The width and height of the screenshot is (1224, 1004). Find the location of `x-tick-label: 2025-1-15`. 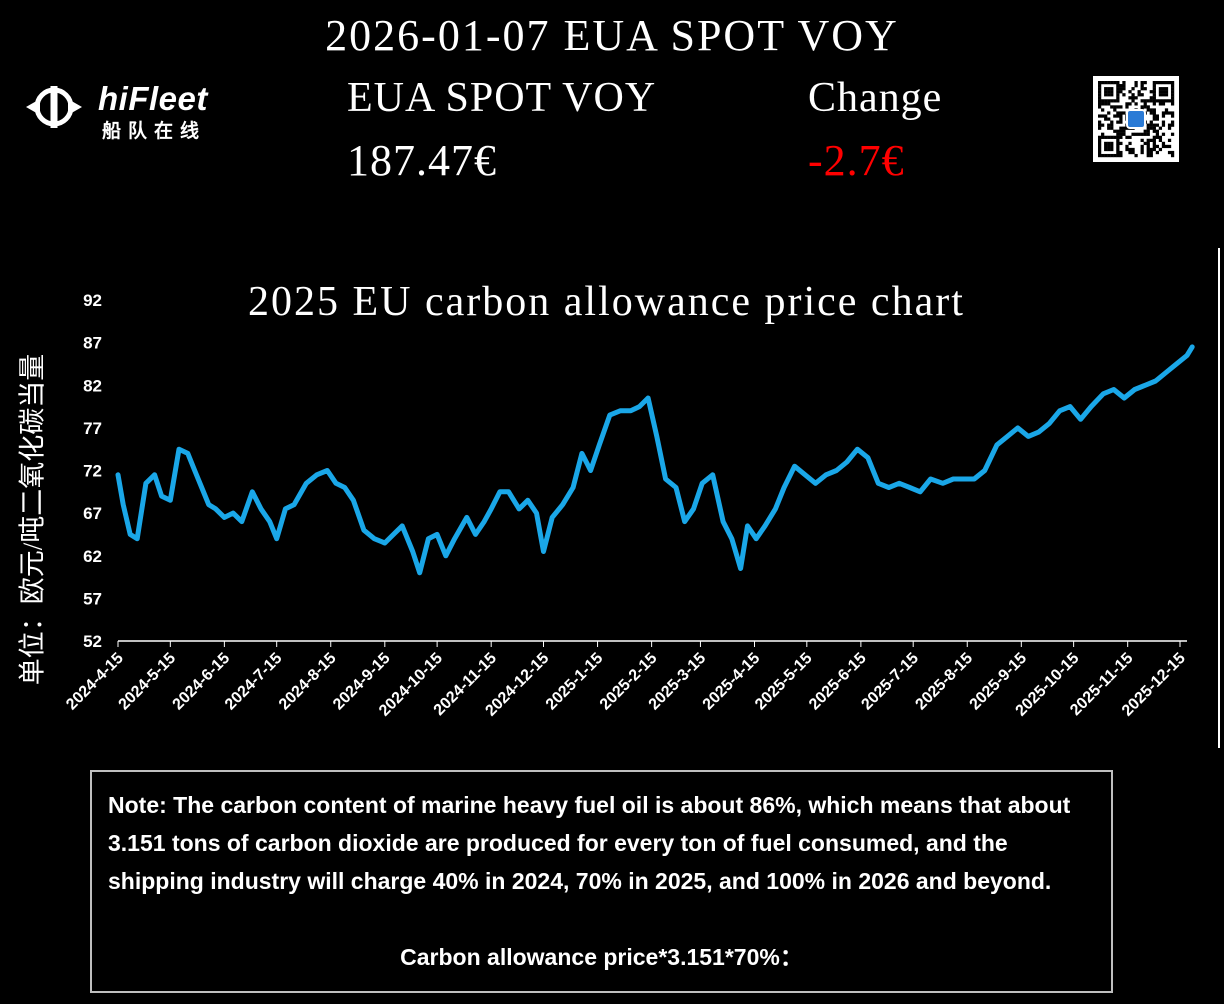

x-tick-label: 2025-1-15 is located at coordinates (575, 682).